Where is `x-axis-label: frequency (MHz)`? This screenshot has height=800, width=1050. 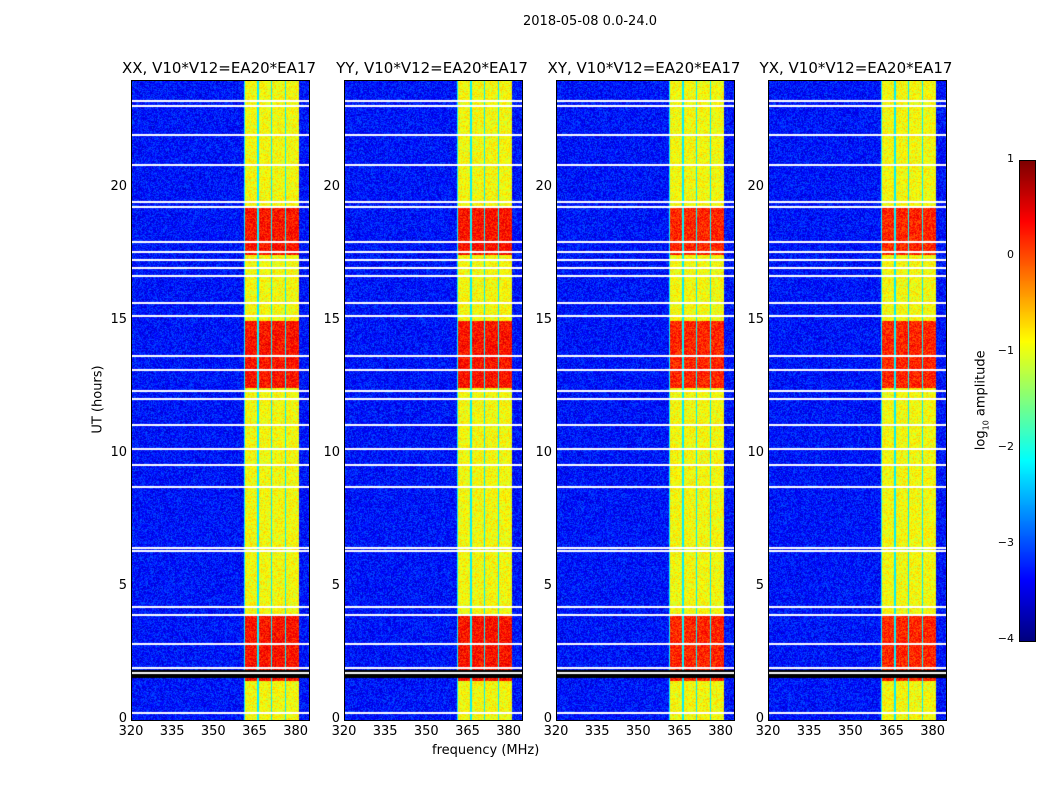
x-axis-label: frequency (MHz) is located at coordinates (486, 750).